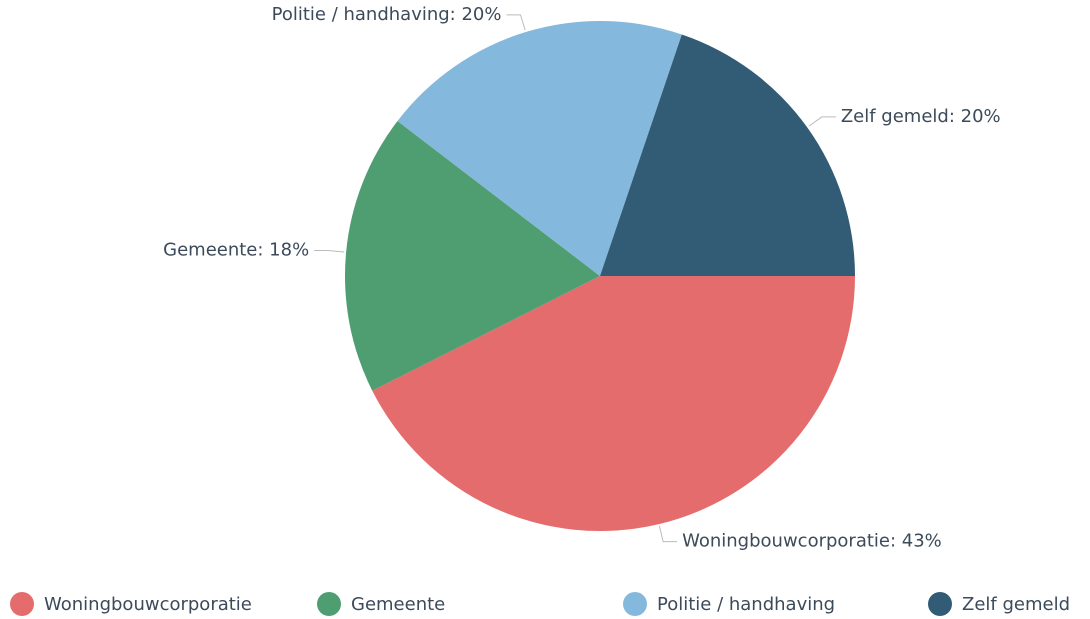 Image resolution: width=1090 pixels, height=619 pixels. What do you see at coordinates (812, 541) in the screenshot?
I see `data-label: Woningbouwcorporatie: 43%` at bounding box center [812, 541].